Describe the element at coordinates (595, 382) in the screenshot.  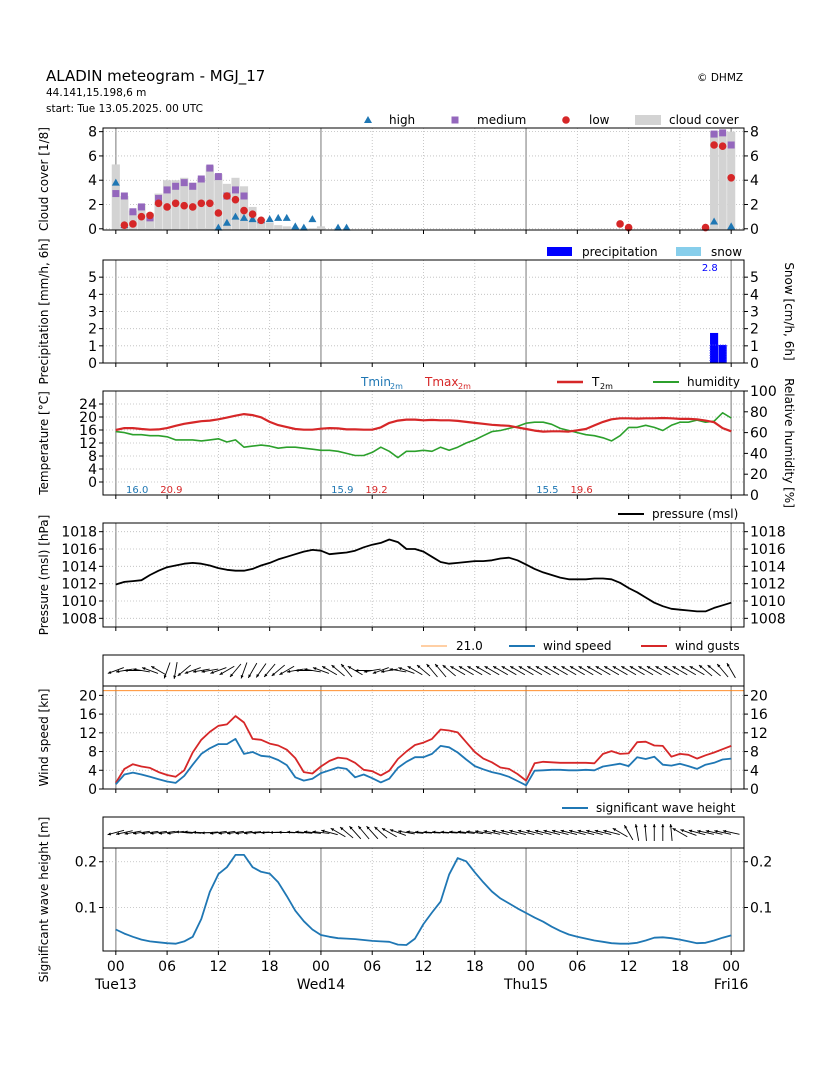
I see `t2m-legend-label: T` at that location.